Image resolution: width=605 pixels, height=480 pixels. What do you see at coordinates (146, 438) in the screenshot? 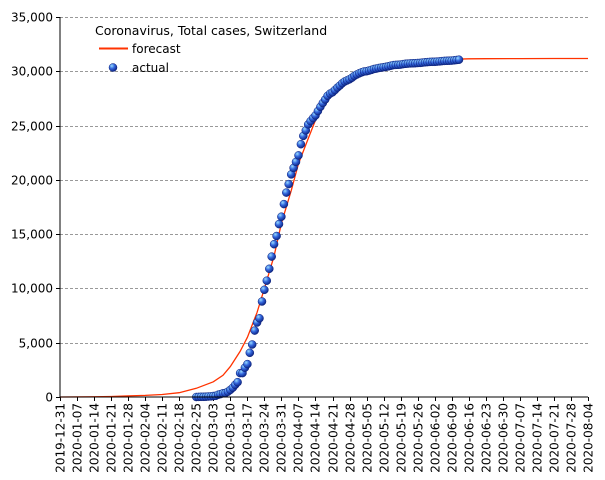
I see `x-tick-label: 2020-02-04` at bounding box center [146, 438].